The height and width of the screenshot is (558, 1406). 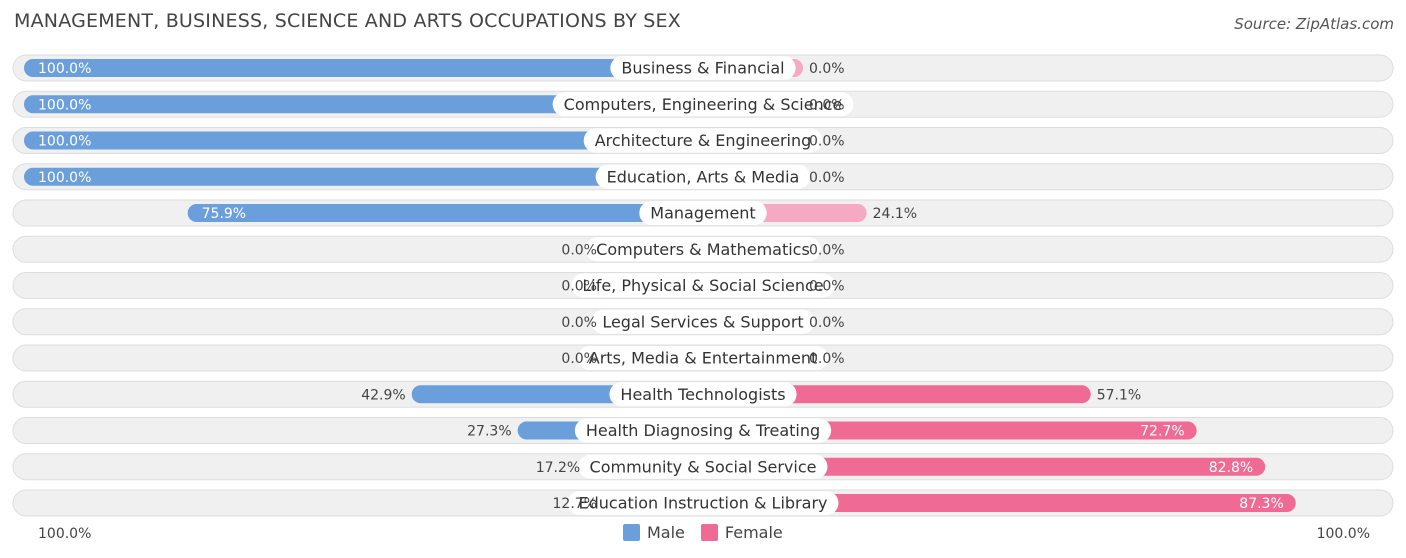 I want to click on legend-label-female: Female, so click(x=753, y=532).